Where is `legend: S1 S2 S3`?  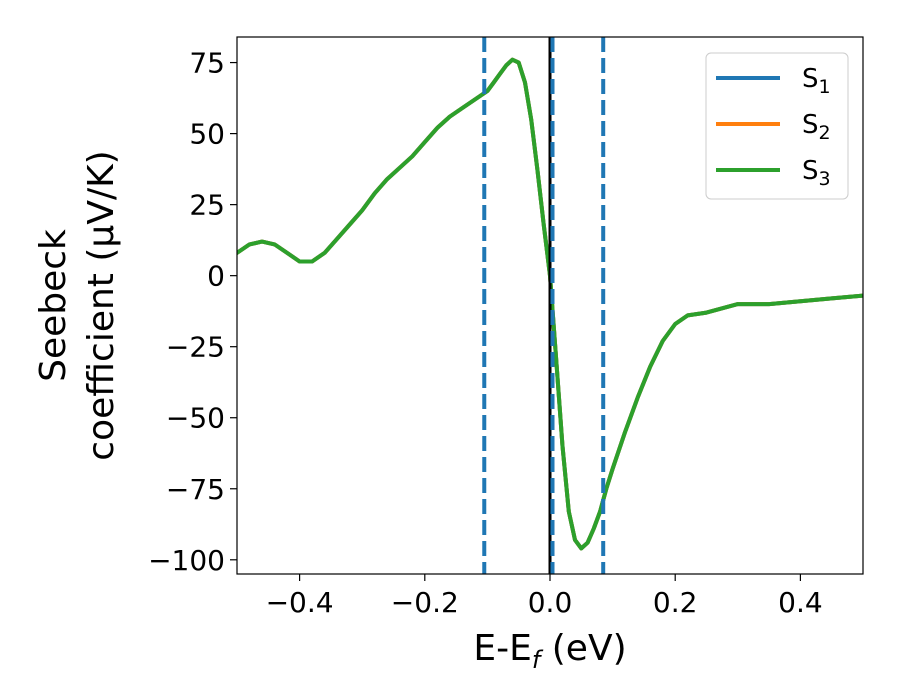
legend: S1 S2 S3 is located at coordinates (777, 126).